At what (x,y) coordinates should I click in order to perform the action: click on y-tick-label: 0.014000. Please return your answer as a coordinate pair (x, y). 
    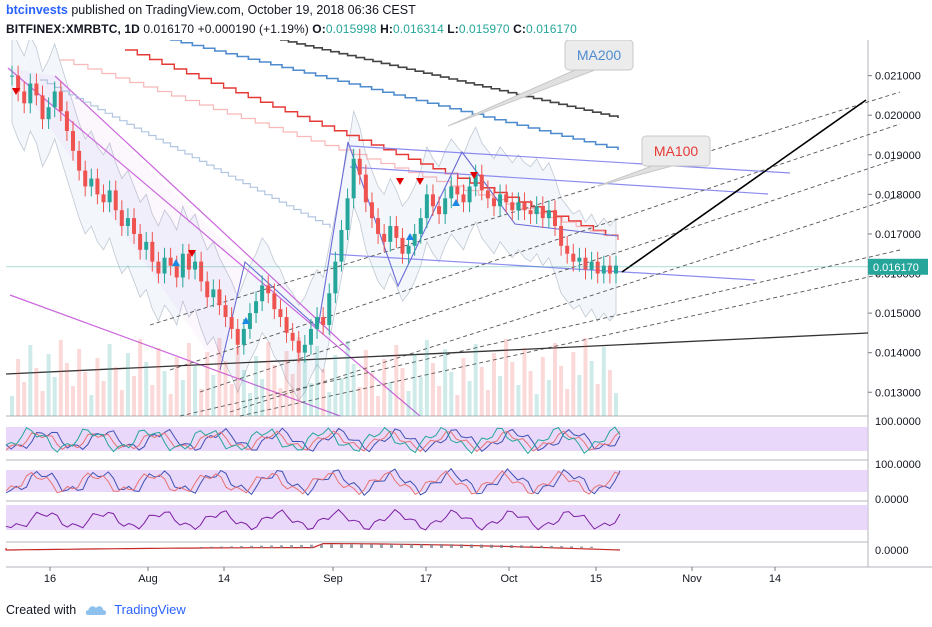
    Looking at the image, I should click on (898, 354).